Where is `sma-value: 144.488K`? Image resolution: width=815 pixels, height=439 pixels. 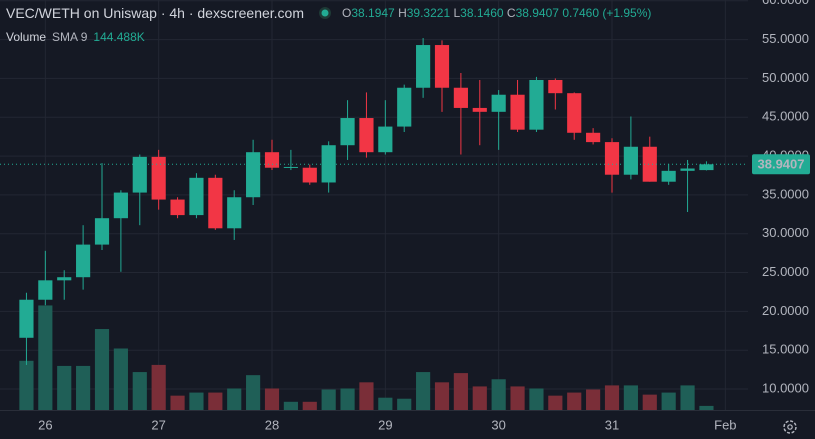
sma-value: 144.488K is located at coordinates (119, 37).